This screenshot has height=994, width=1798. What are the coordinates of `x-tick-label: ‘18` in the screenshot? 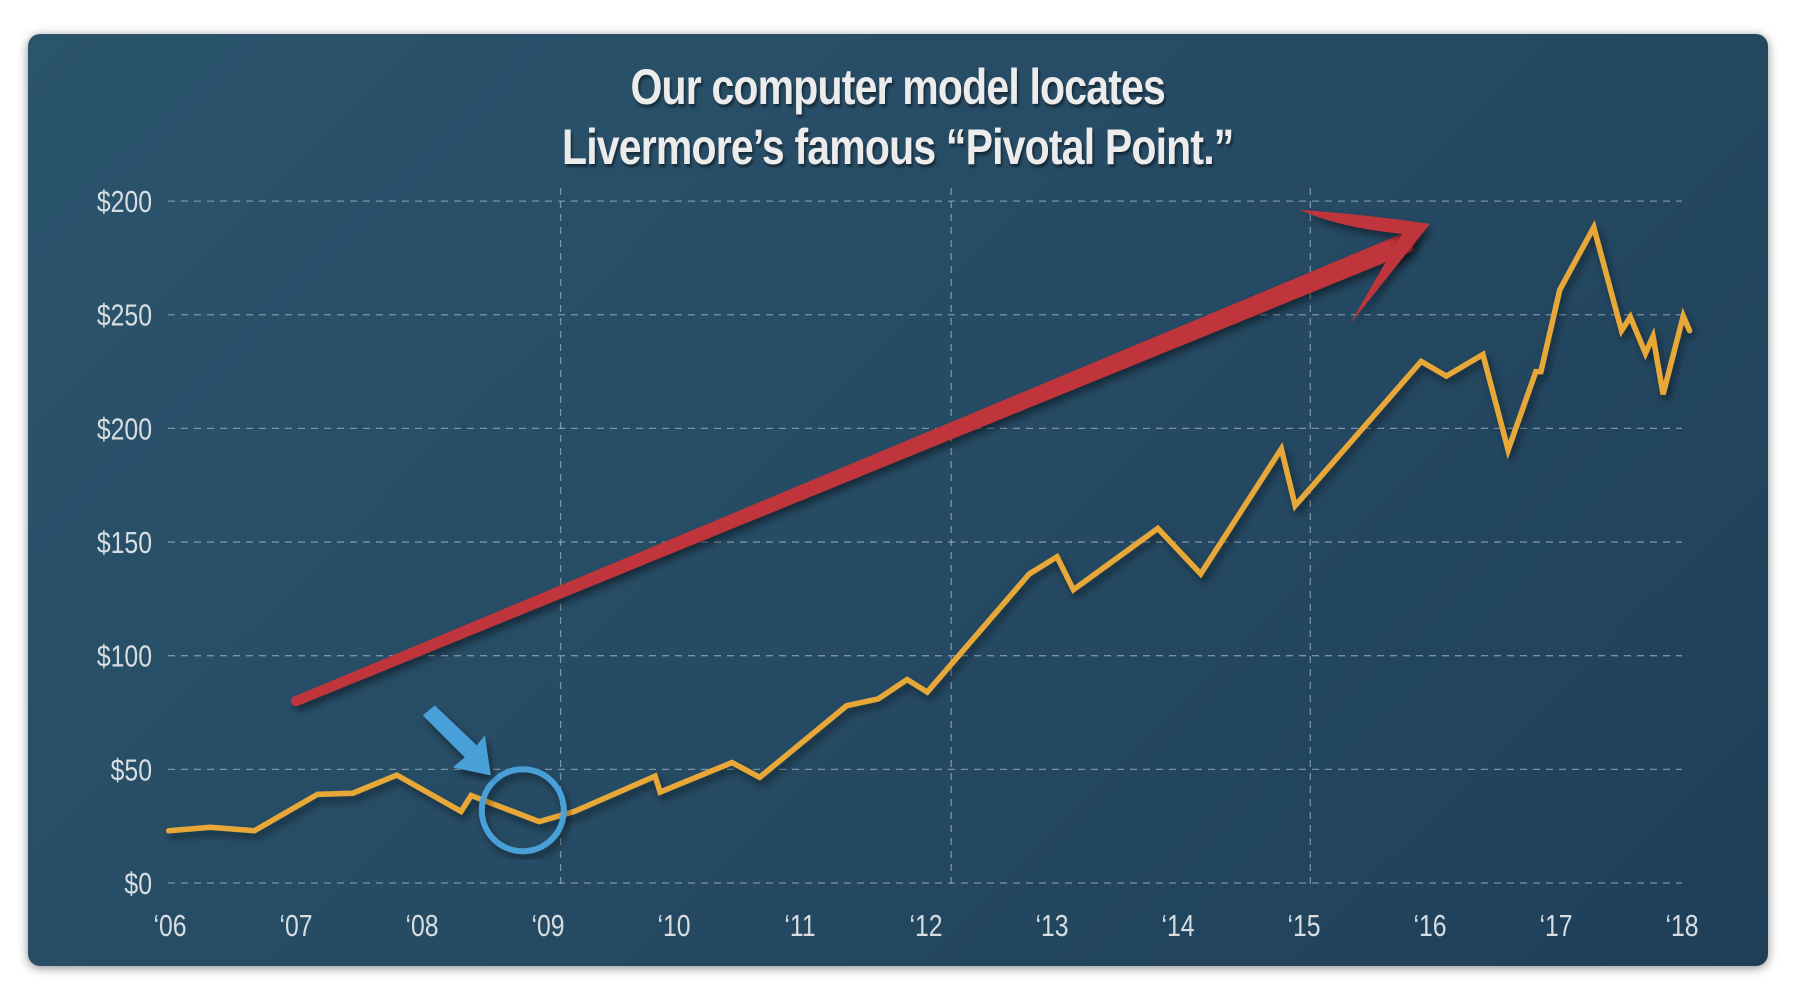 It's located at (1681, 925).